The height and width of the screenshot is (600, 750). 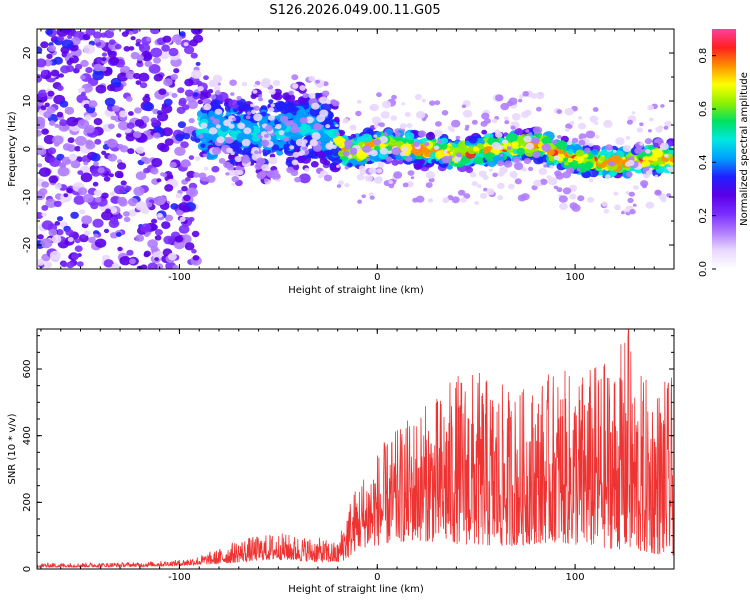 What do you see at coordinates (27, 245) in the screenshot?
I see `spectrogram-y-tick-label: -20` at bounding box center [27, 245].